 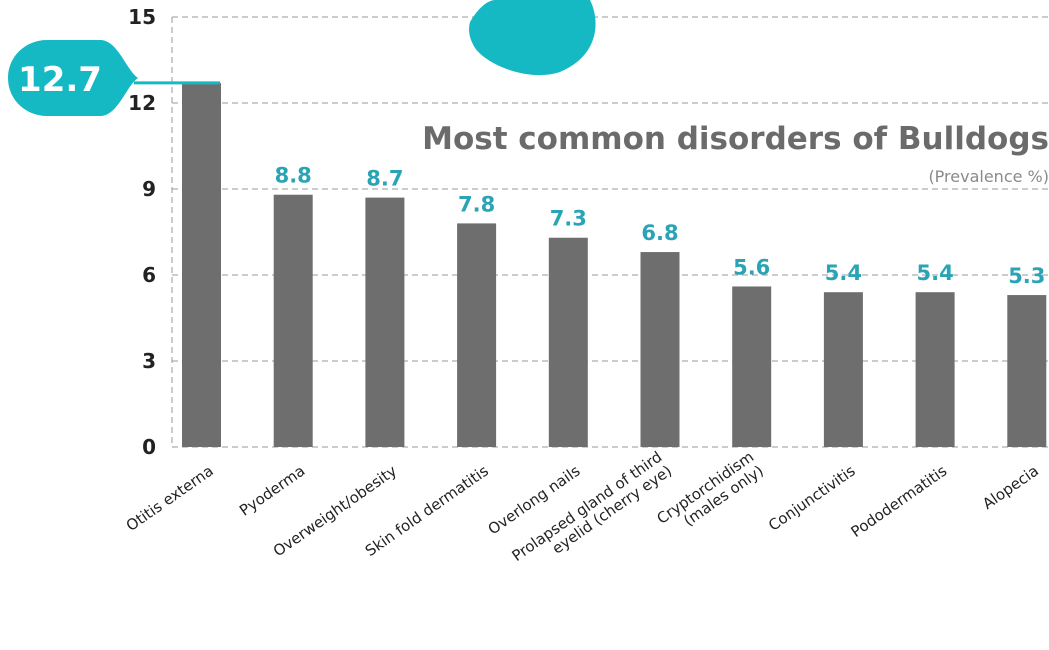 I want to click on y-tick-label: 15, so click(x=142, y=17).